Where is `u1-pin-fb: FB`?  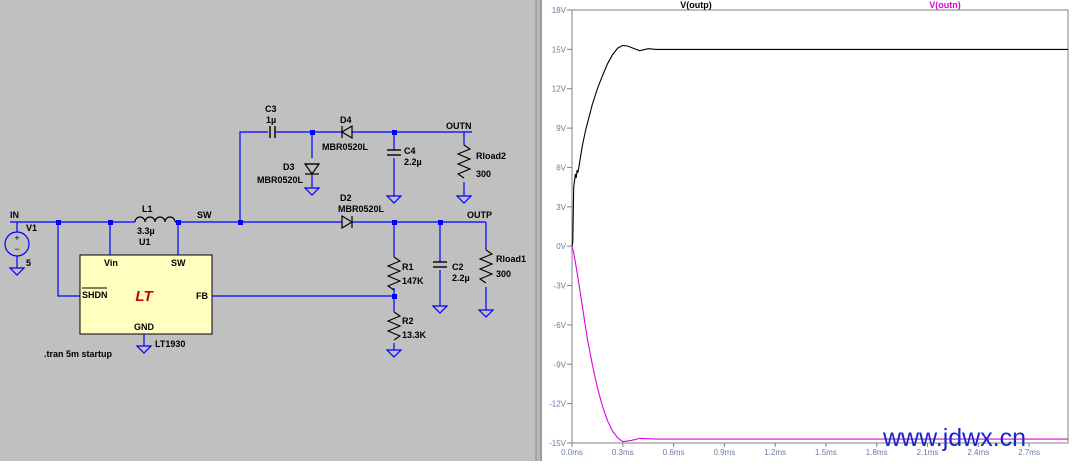
u1-pin-fb: FB is located at coordinates (202, 296).